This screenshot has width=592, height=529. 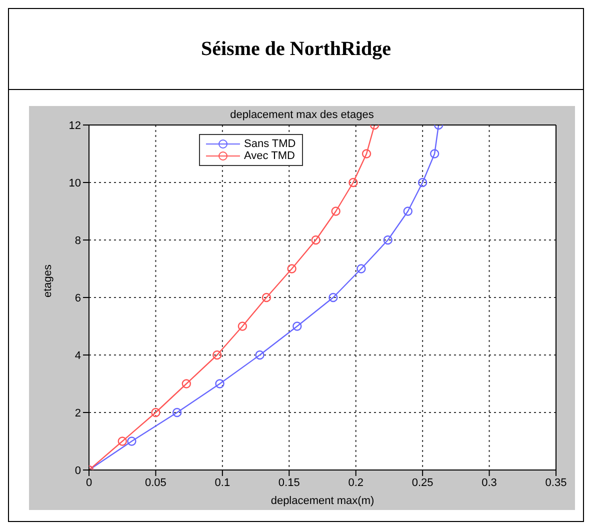 What do you see at coordinates (77, 356) in the screenshot?
I see `y-tick-label: 4` at bounding box center [77, 356].